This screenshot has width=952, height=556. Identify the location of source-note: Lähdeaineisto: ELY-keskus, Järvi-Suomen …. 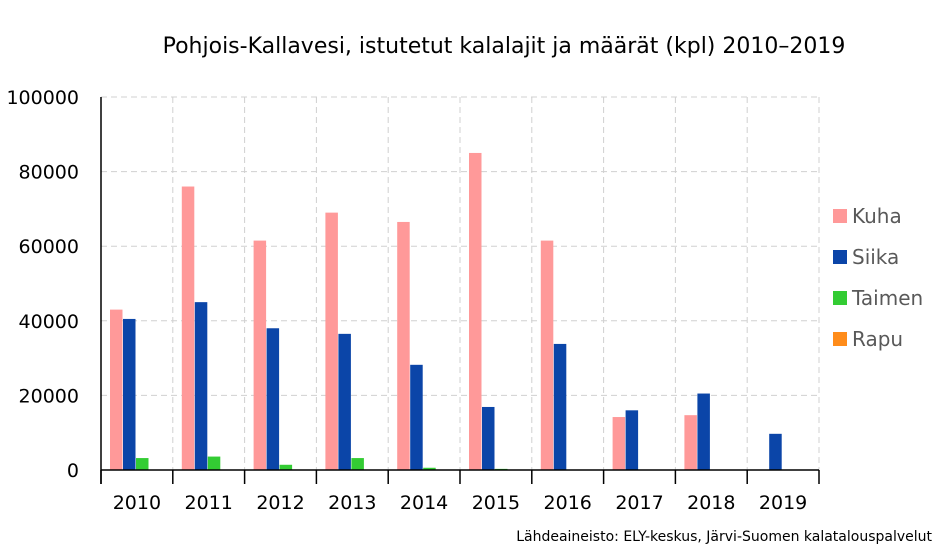
(724, 537).